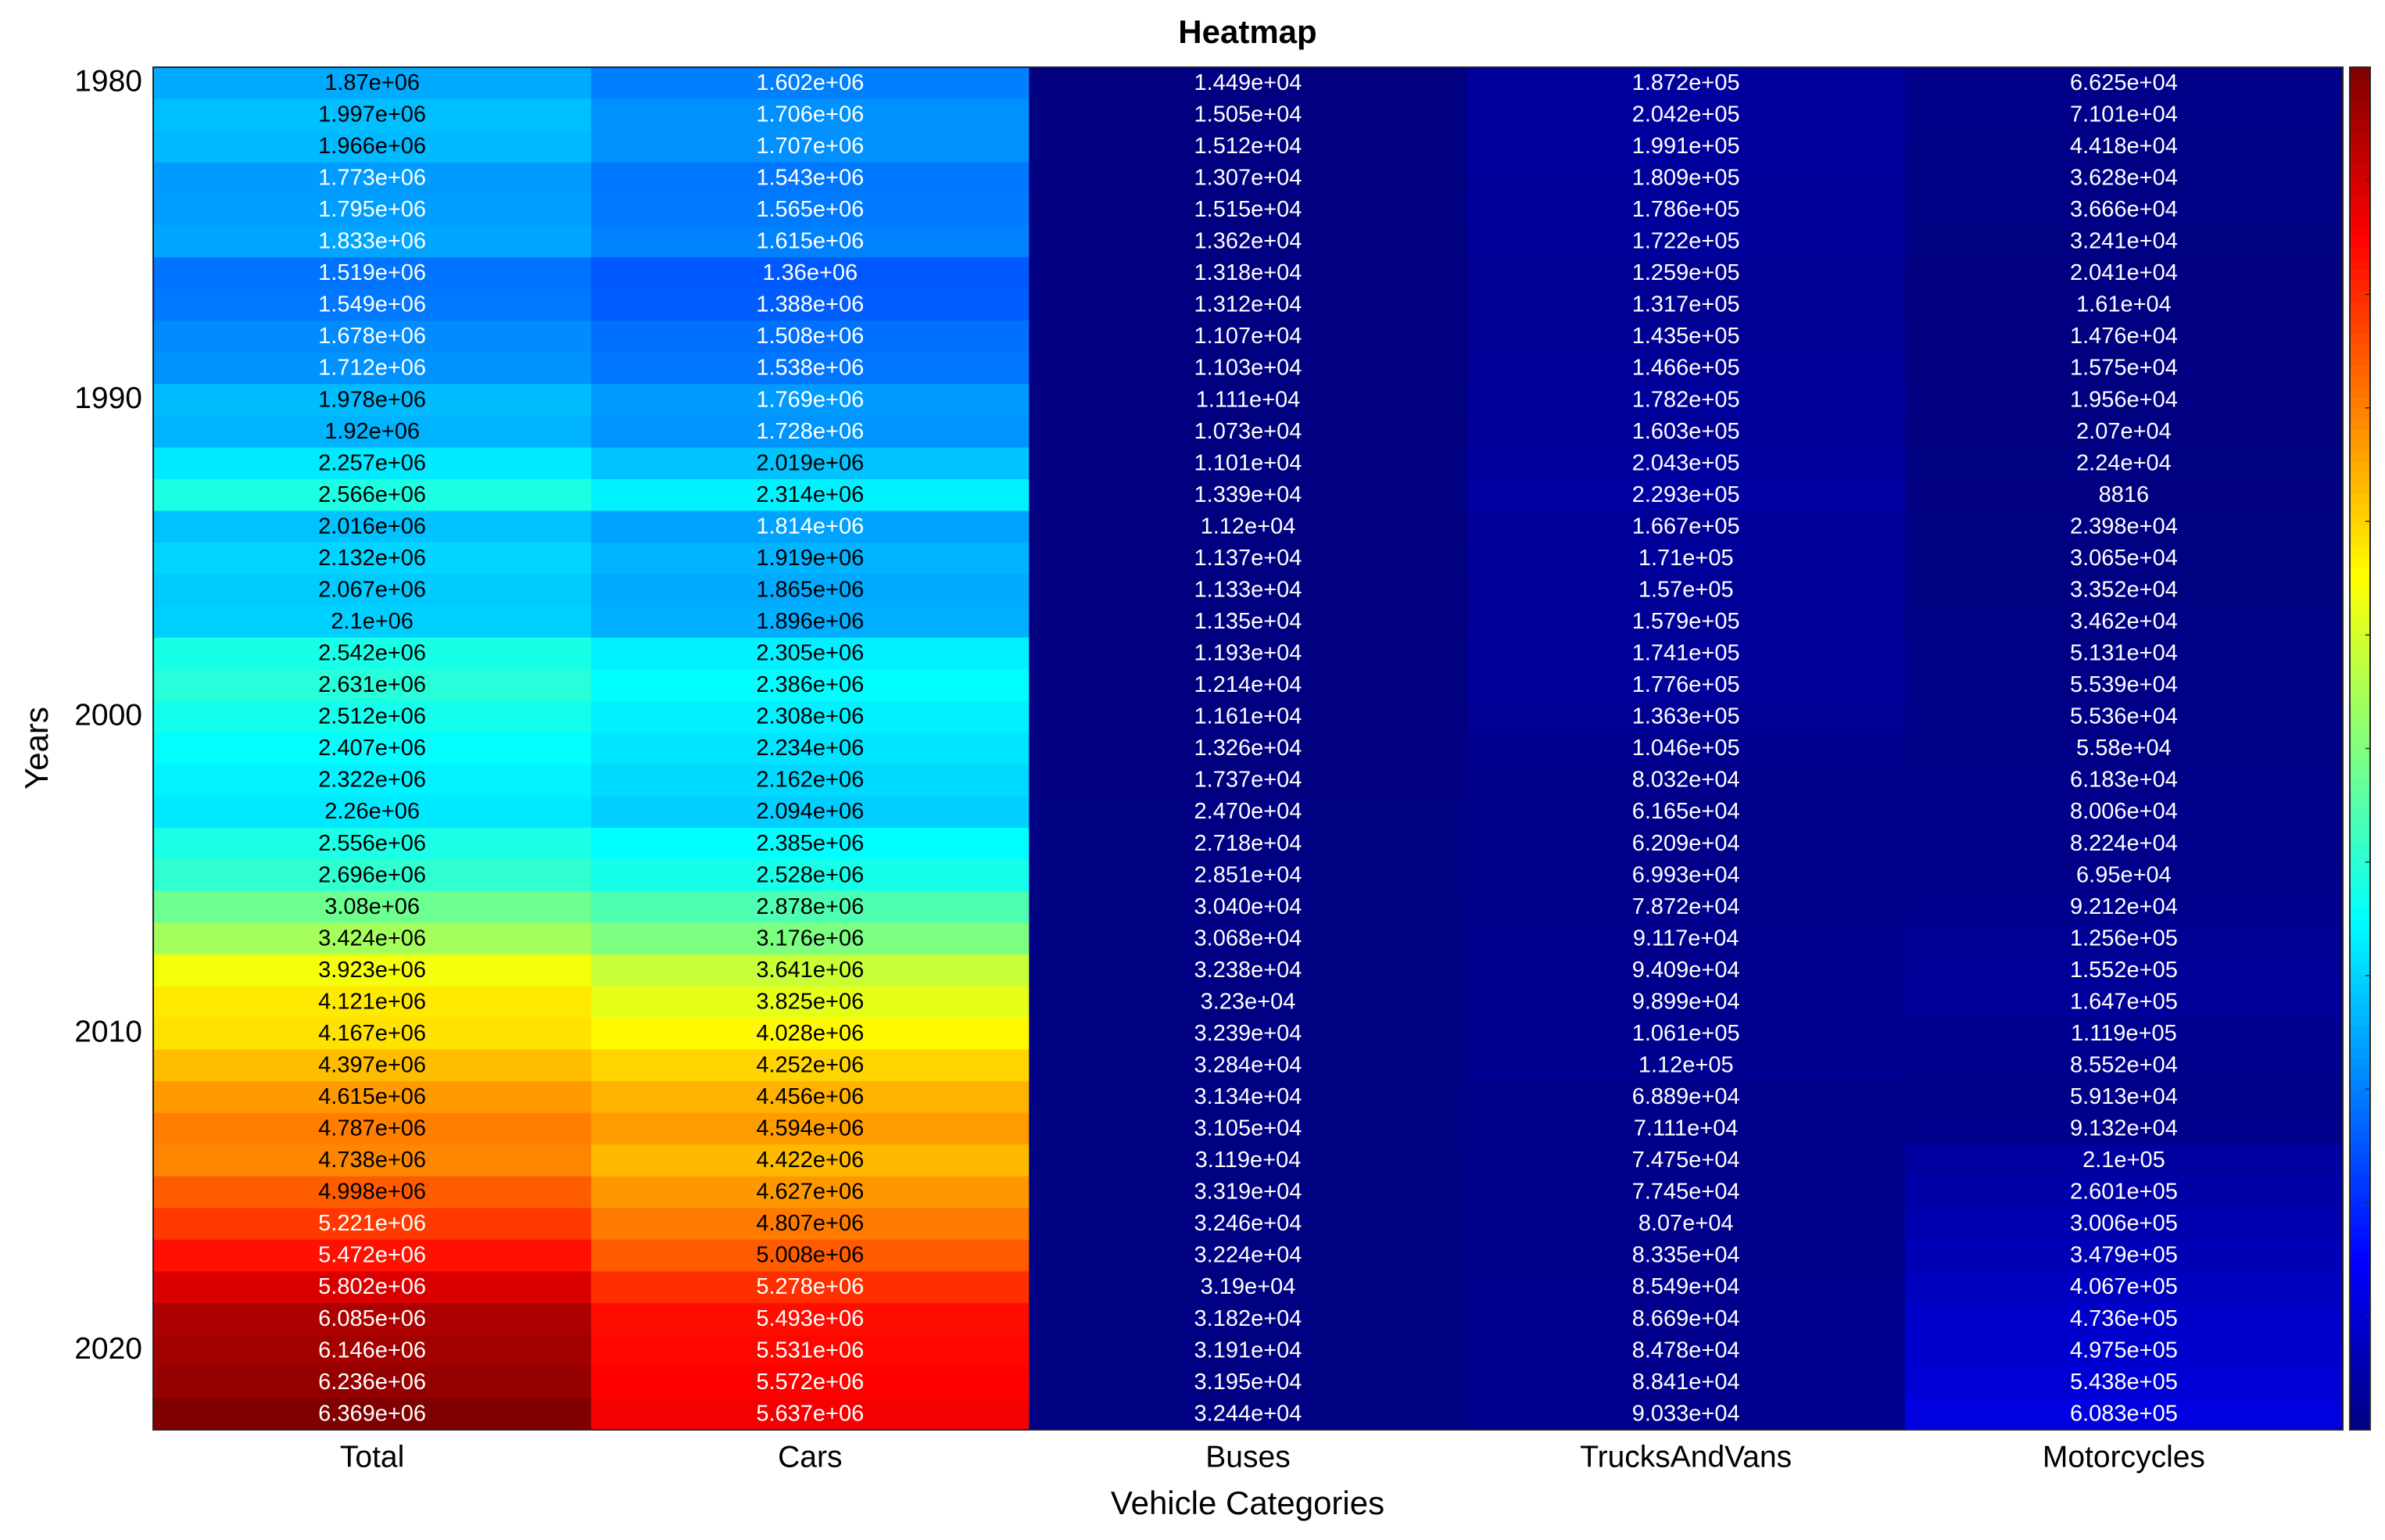 The image size is (2385, 1540). What do you see at coordinates (2124, 1382) in the screenshot?
I see `cell-label: 5.438e+05` at bounding box center [2124, 1382].